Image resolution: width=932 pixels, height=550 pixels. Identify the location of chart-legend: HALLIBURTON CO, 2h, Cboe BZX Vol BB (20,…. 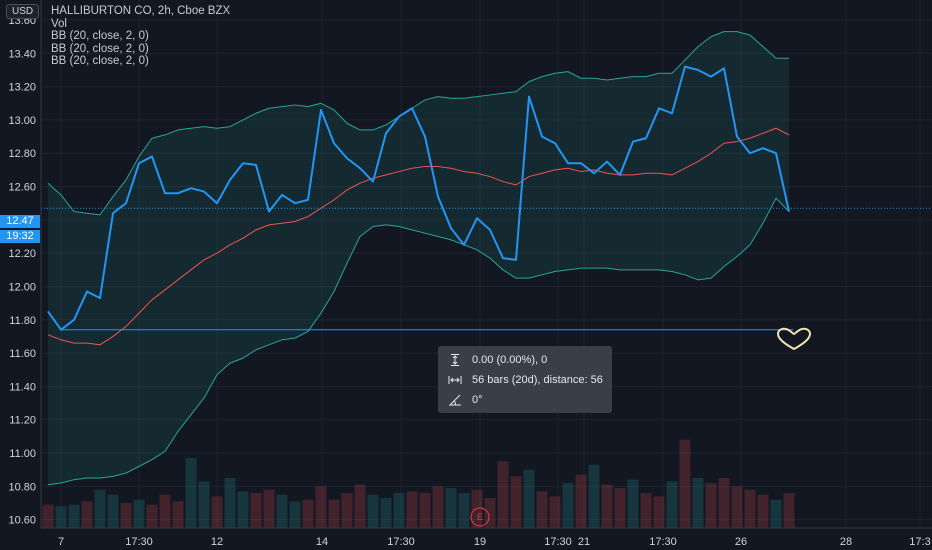
(140, 36).